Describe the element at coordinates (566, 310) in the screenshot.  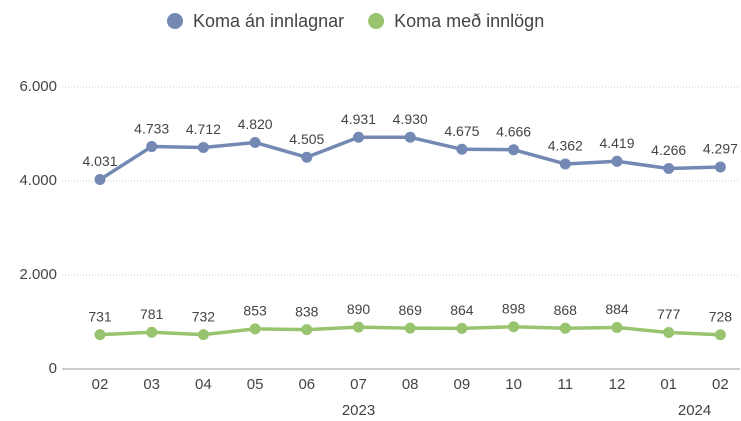
I see `data-label: 868` at that location.